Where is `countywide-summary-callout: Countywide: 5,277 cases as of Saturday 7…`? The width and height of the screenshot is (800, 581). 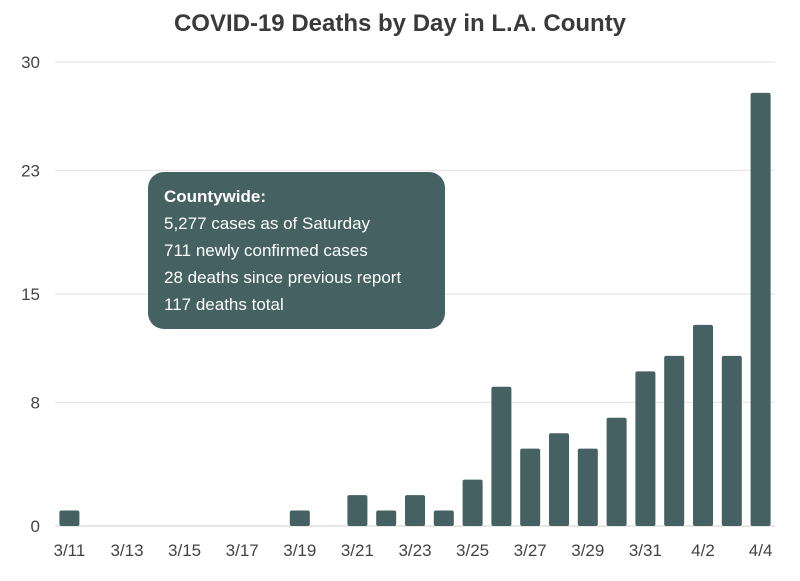
countywide-summary-callout: Countywide: 5,277 cases as of Saturday 7… is located at coordinates (296, 250).